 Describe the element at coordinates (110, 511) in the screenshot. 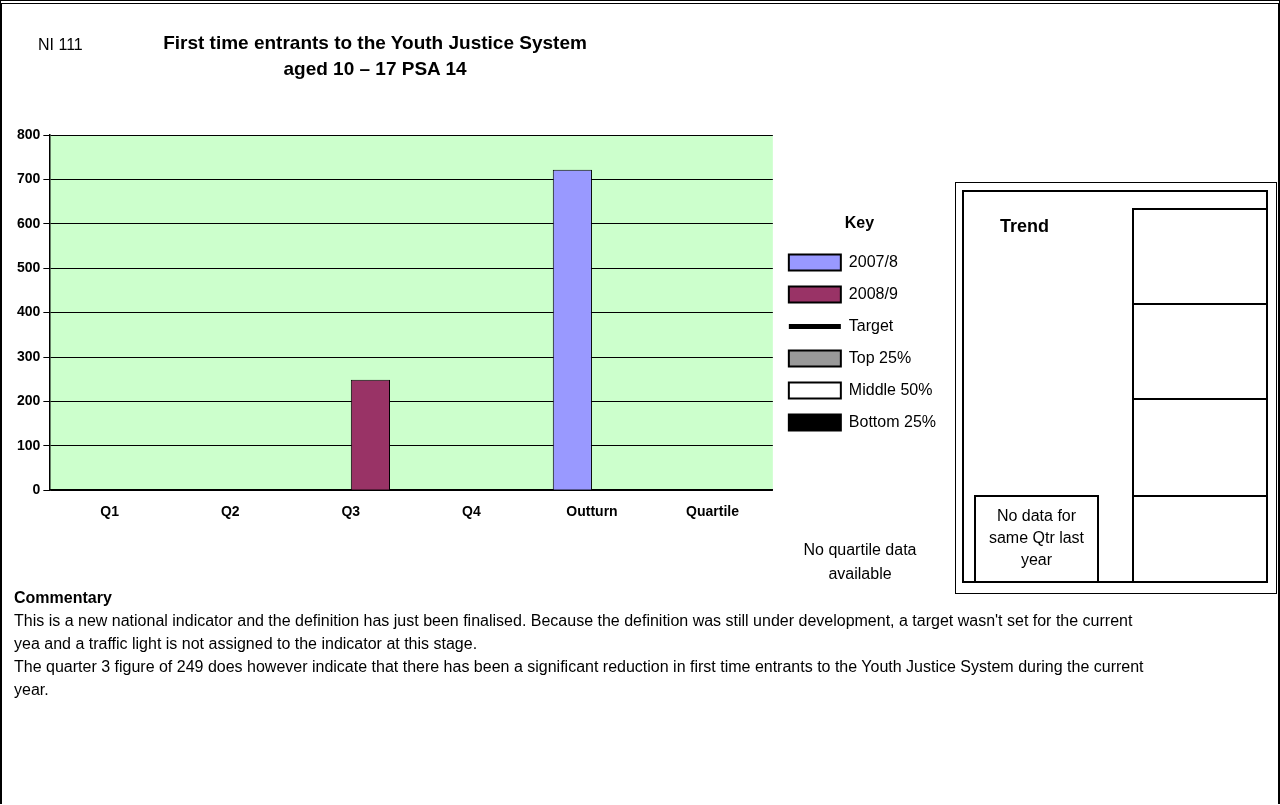

I see `x-tick-label: Q1` at that location.